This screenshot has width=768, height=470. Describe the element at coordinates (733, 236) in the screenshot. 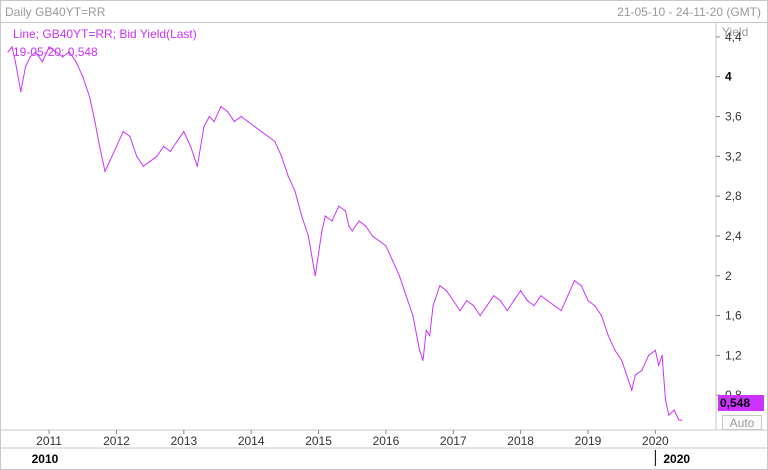

I see `y-tick-label: 2,4` at that location.